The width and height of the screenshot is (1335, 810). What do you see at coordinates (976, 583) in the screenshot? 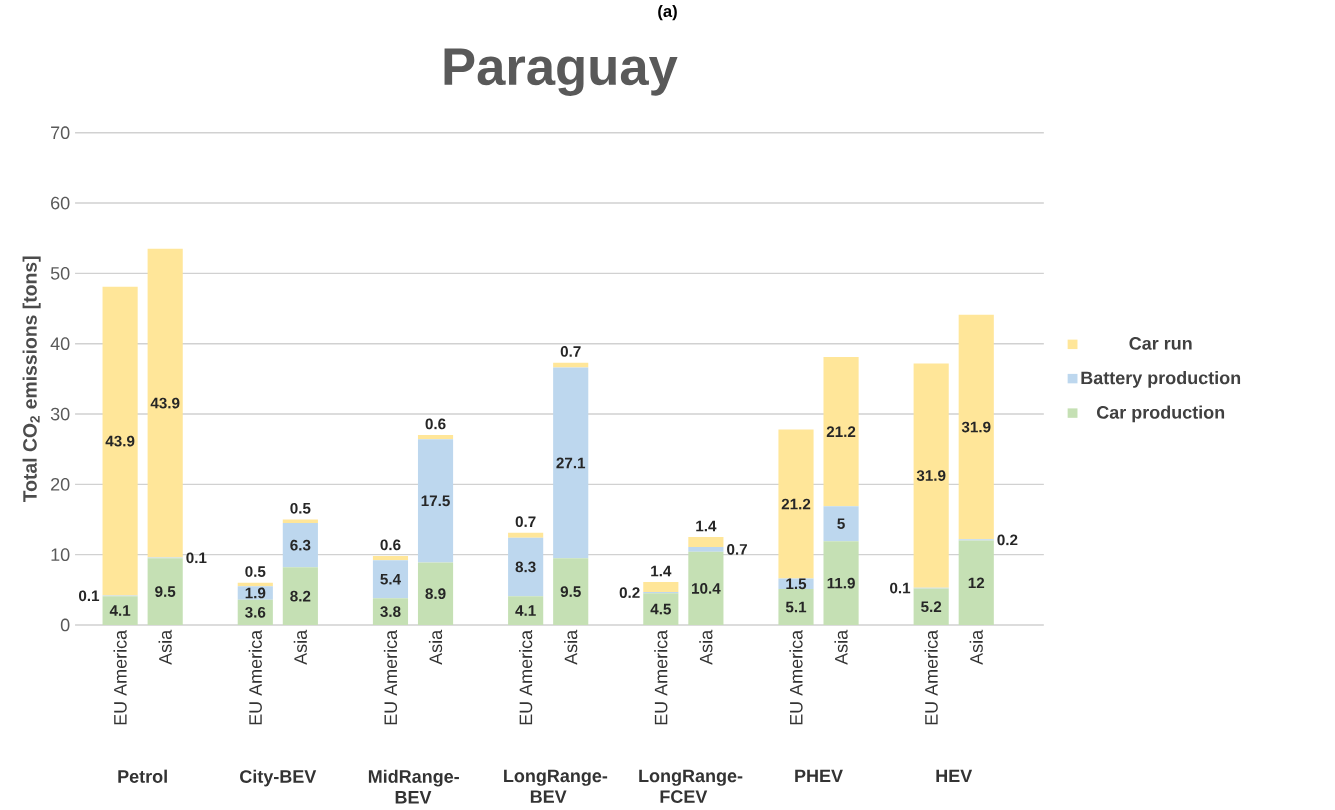
I see `data-label: 12` at bounding box center [976, 583].